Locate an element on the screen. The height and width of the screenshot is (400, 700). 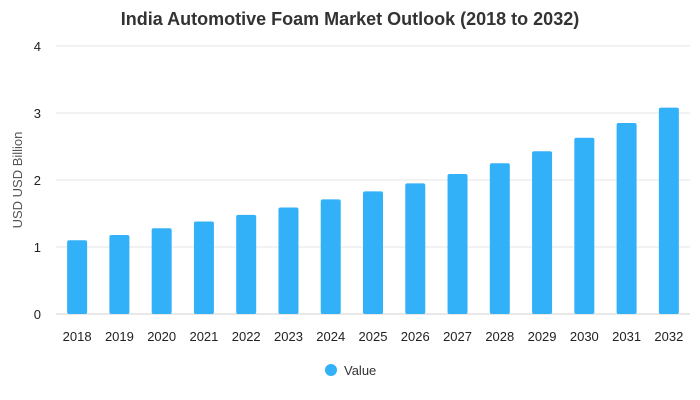
bar-2028 is located at coordinates (499, 238).